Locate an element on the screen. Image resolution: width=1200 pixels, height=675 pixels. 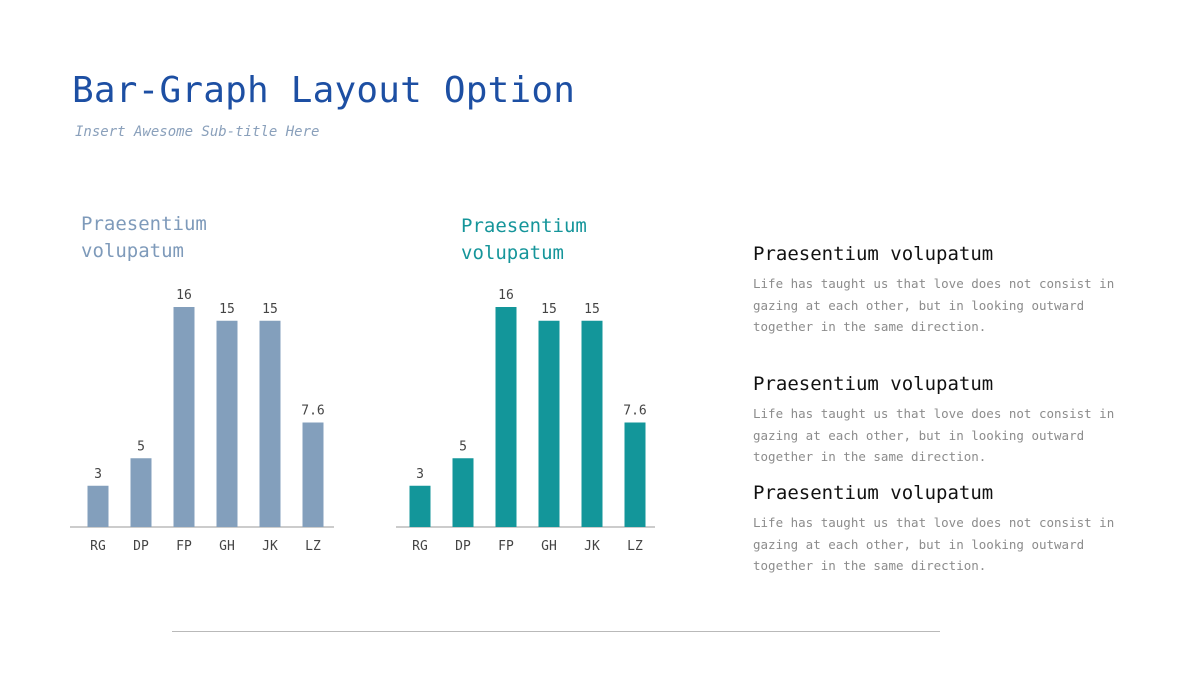
footer-divider is located at coordinates (556, 631).